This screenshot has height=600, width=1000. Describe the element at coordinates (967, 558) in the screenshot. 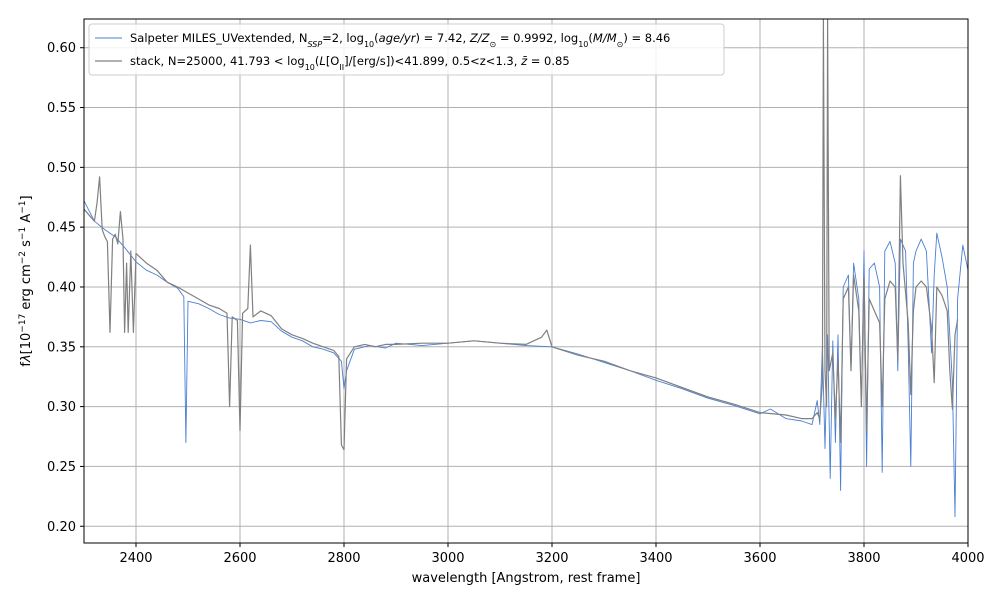

I see `x-tick-label: 4000` at that location.